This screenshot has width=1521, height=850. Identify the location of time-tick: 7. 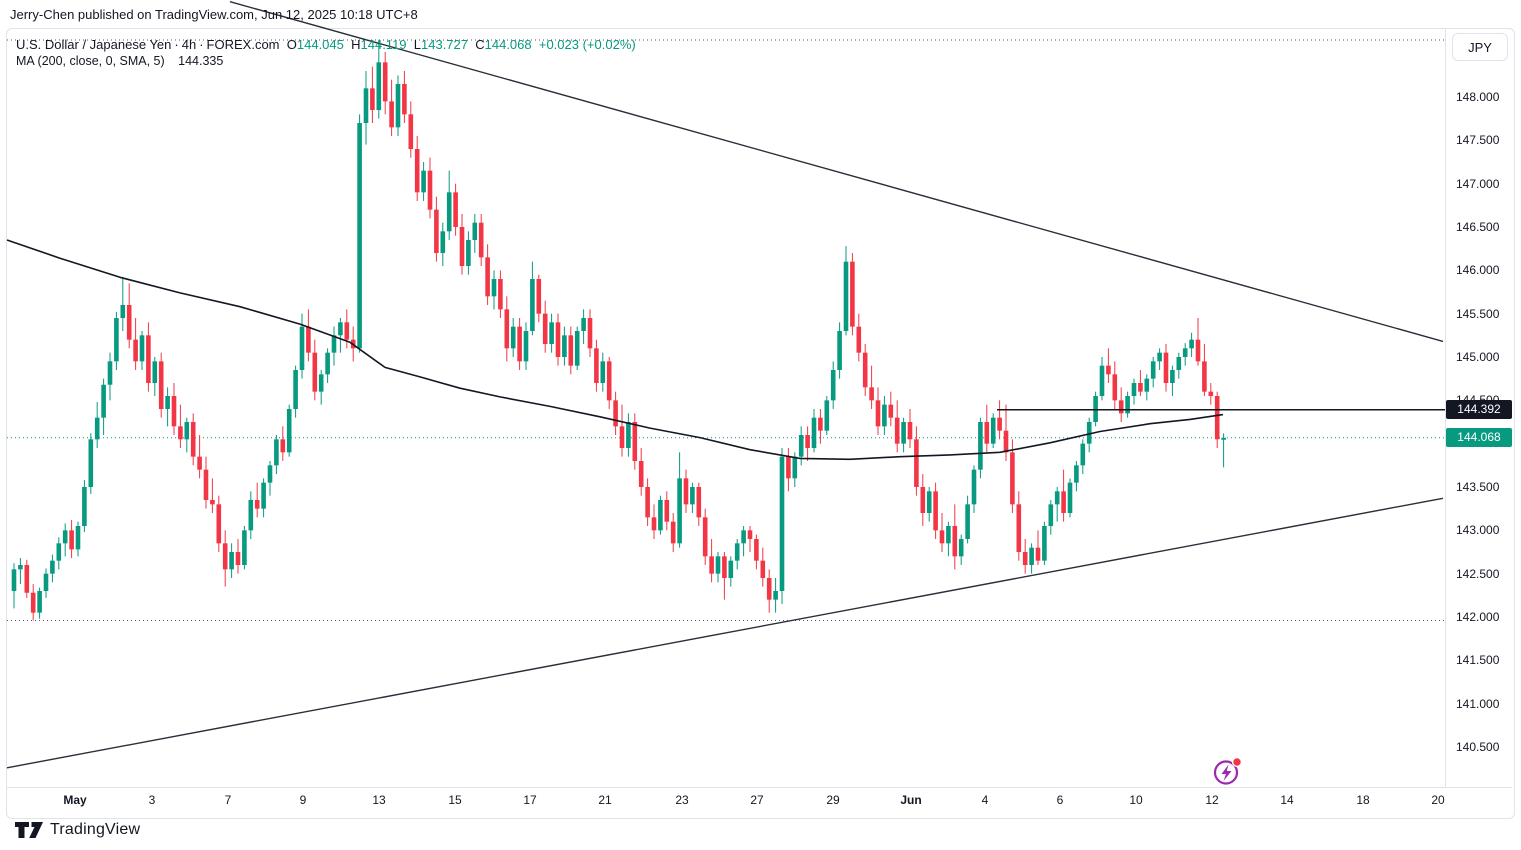
(228, 800).